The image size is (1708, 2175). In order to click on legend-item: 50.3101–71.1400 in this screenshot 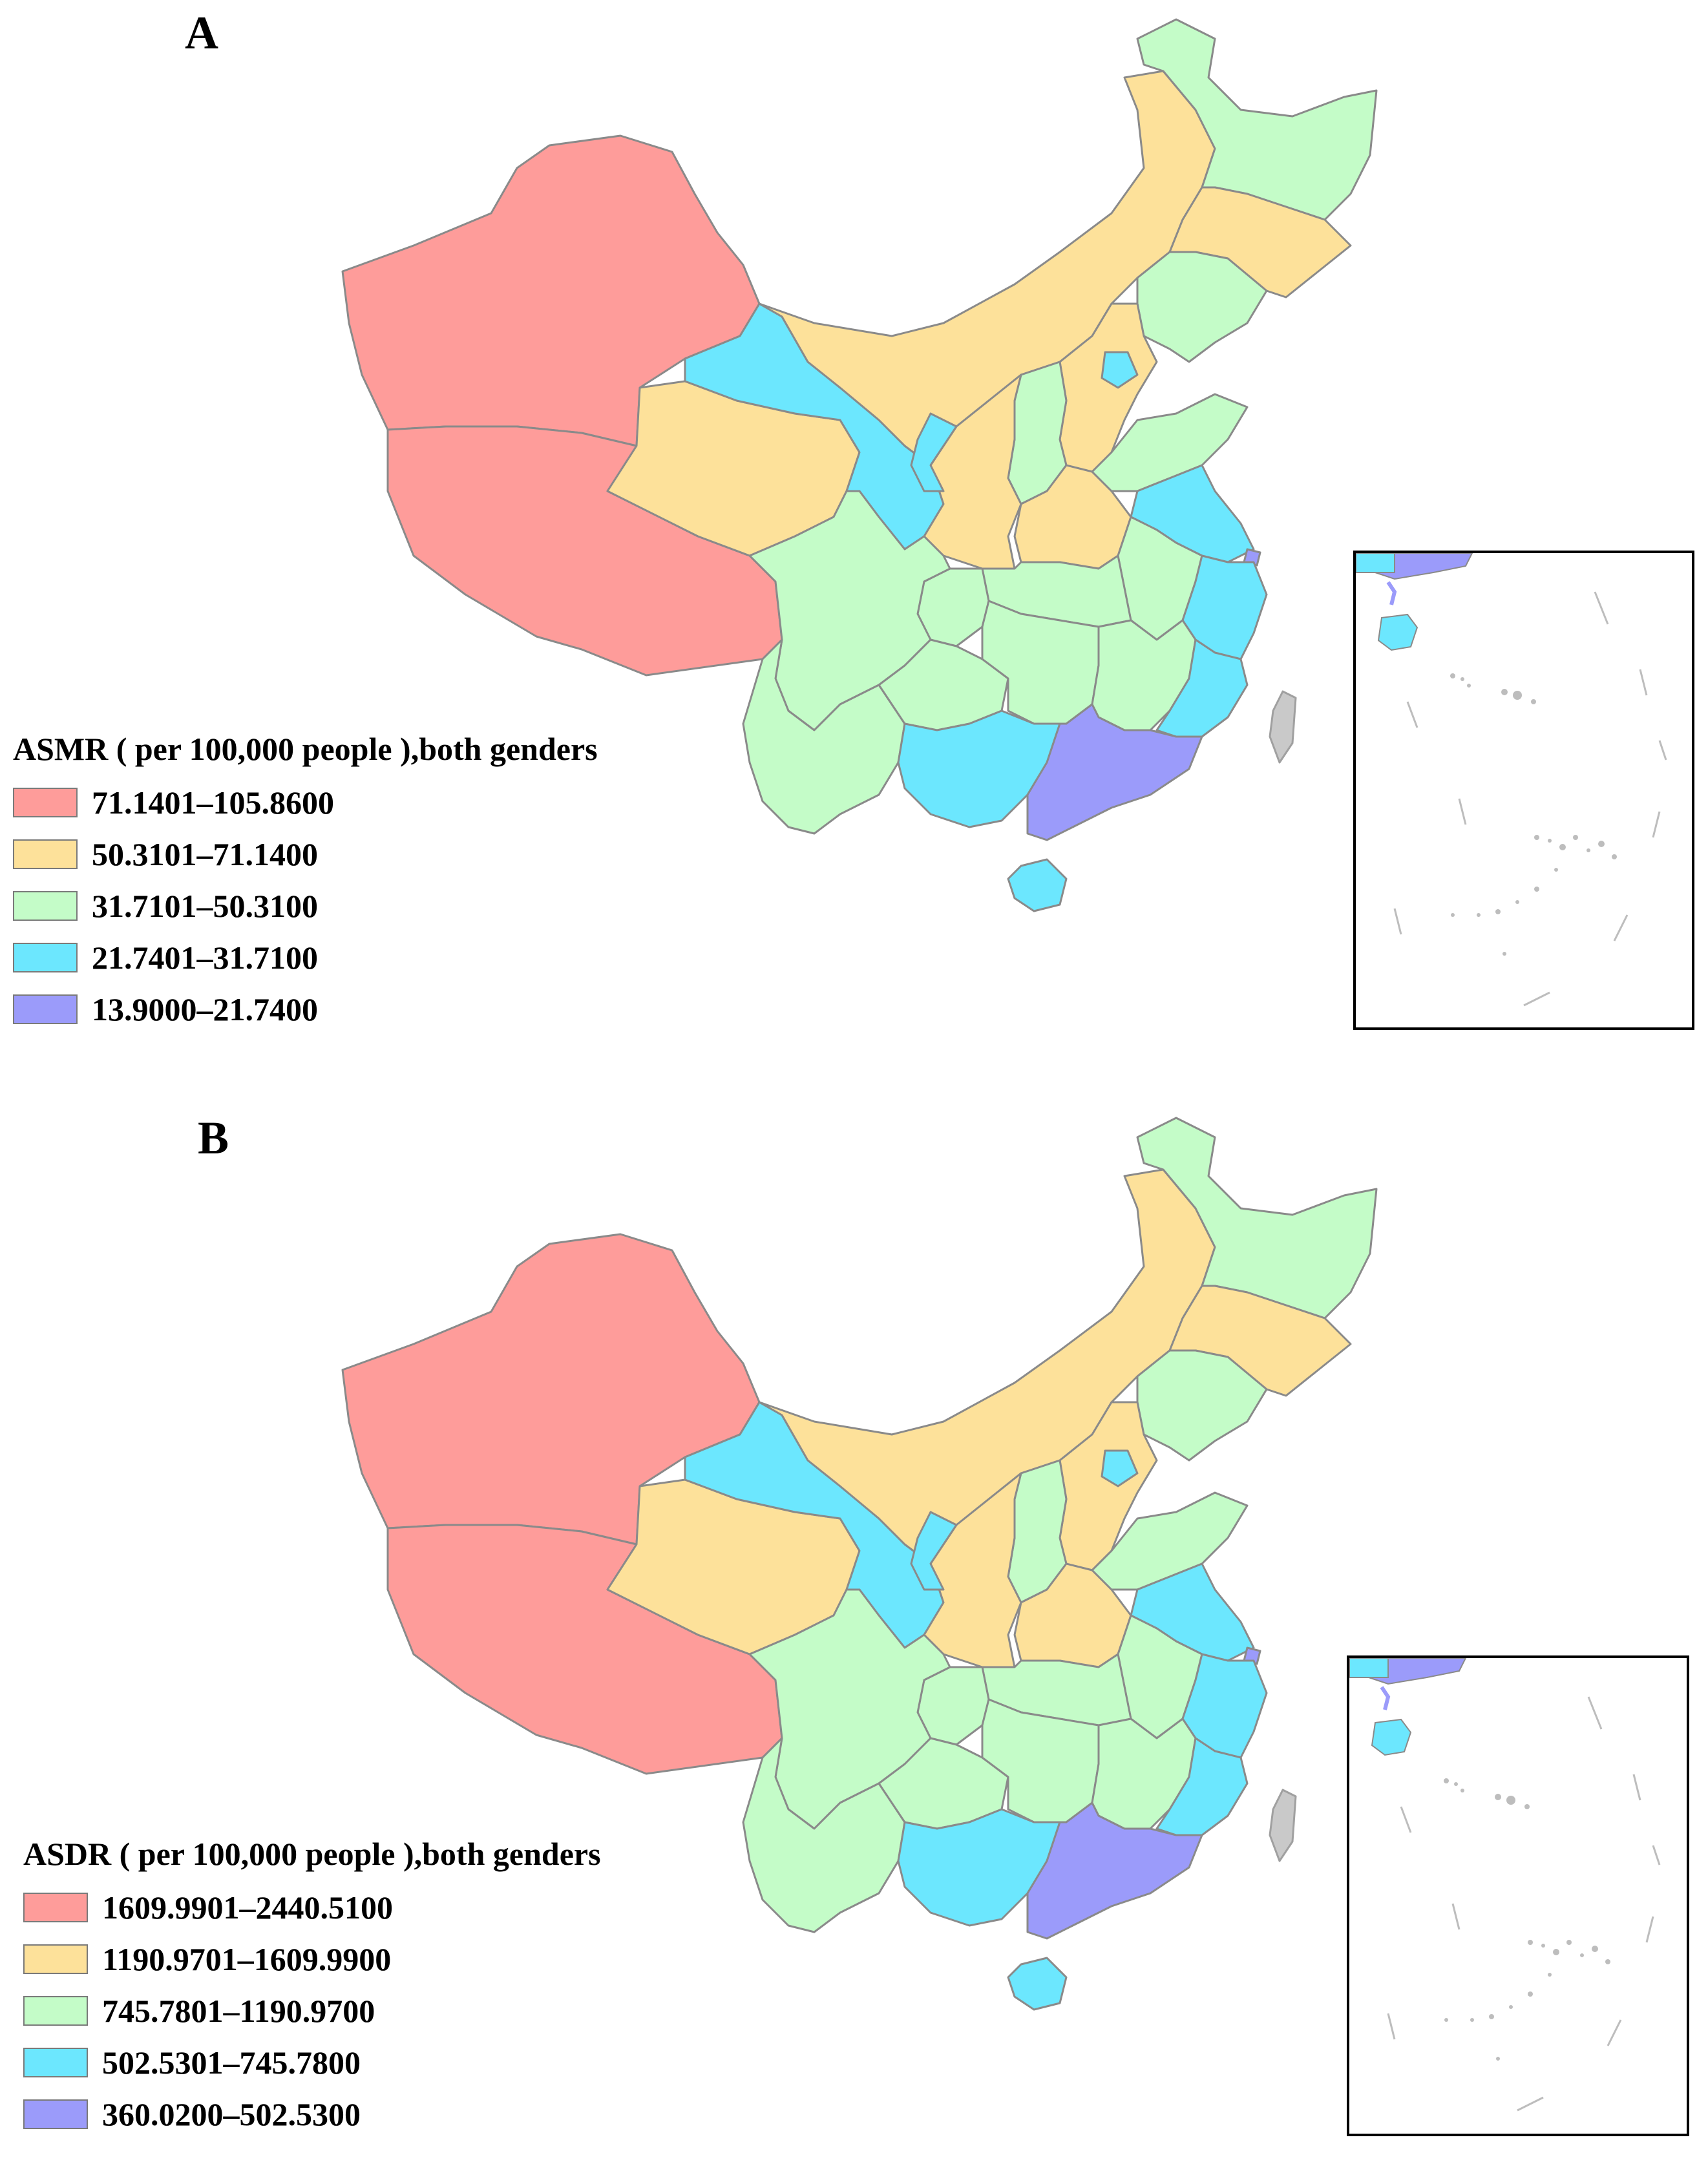, I will do `click(306, 854)`.